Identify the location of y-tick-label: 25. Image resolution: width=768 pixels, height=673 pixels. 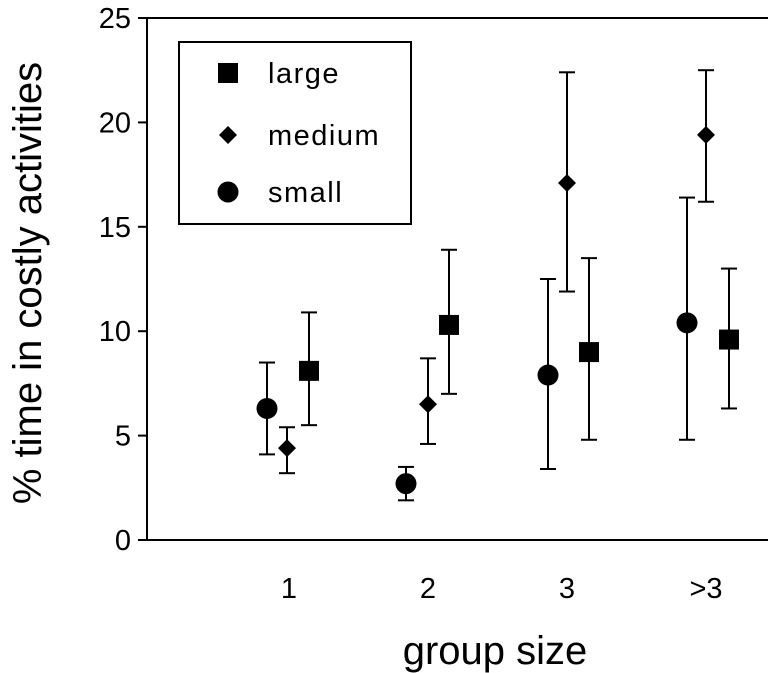
(115, 19).